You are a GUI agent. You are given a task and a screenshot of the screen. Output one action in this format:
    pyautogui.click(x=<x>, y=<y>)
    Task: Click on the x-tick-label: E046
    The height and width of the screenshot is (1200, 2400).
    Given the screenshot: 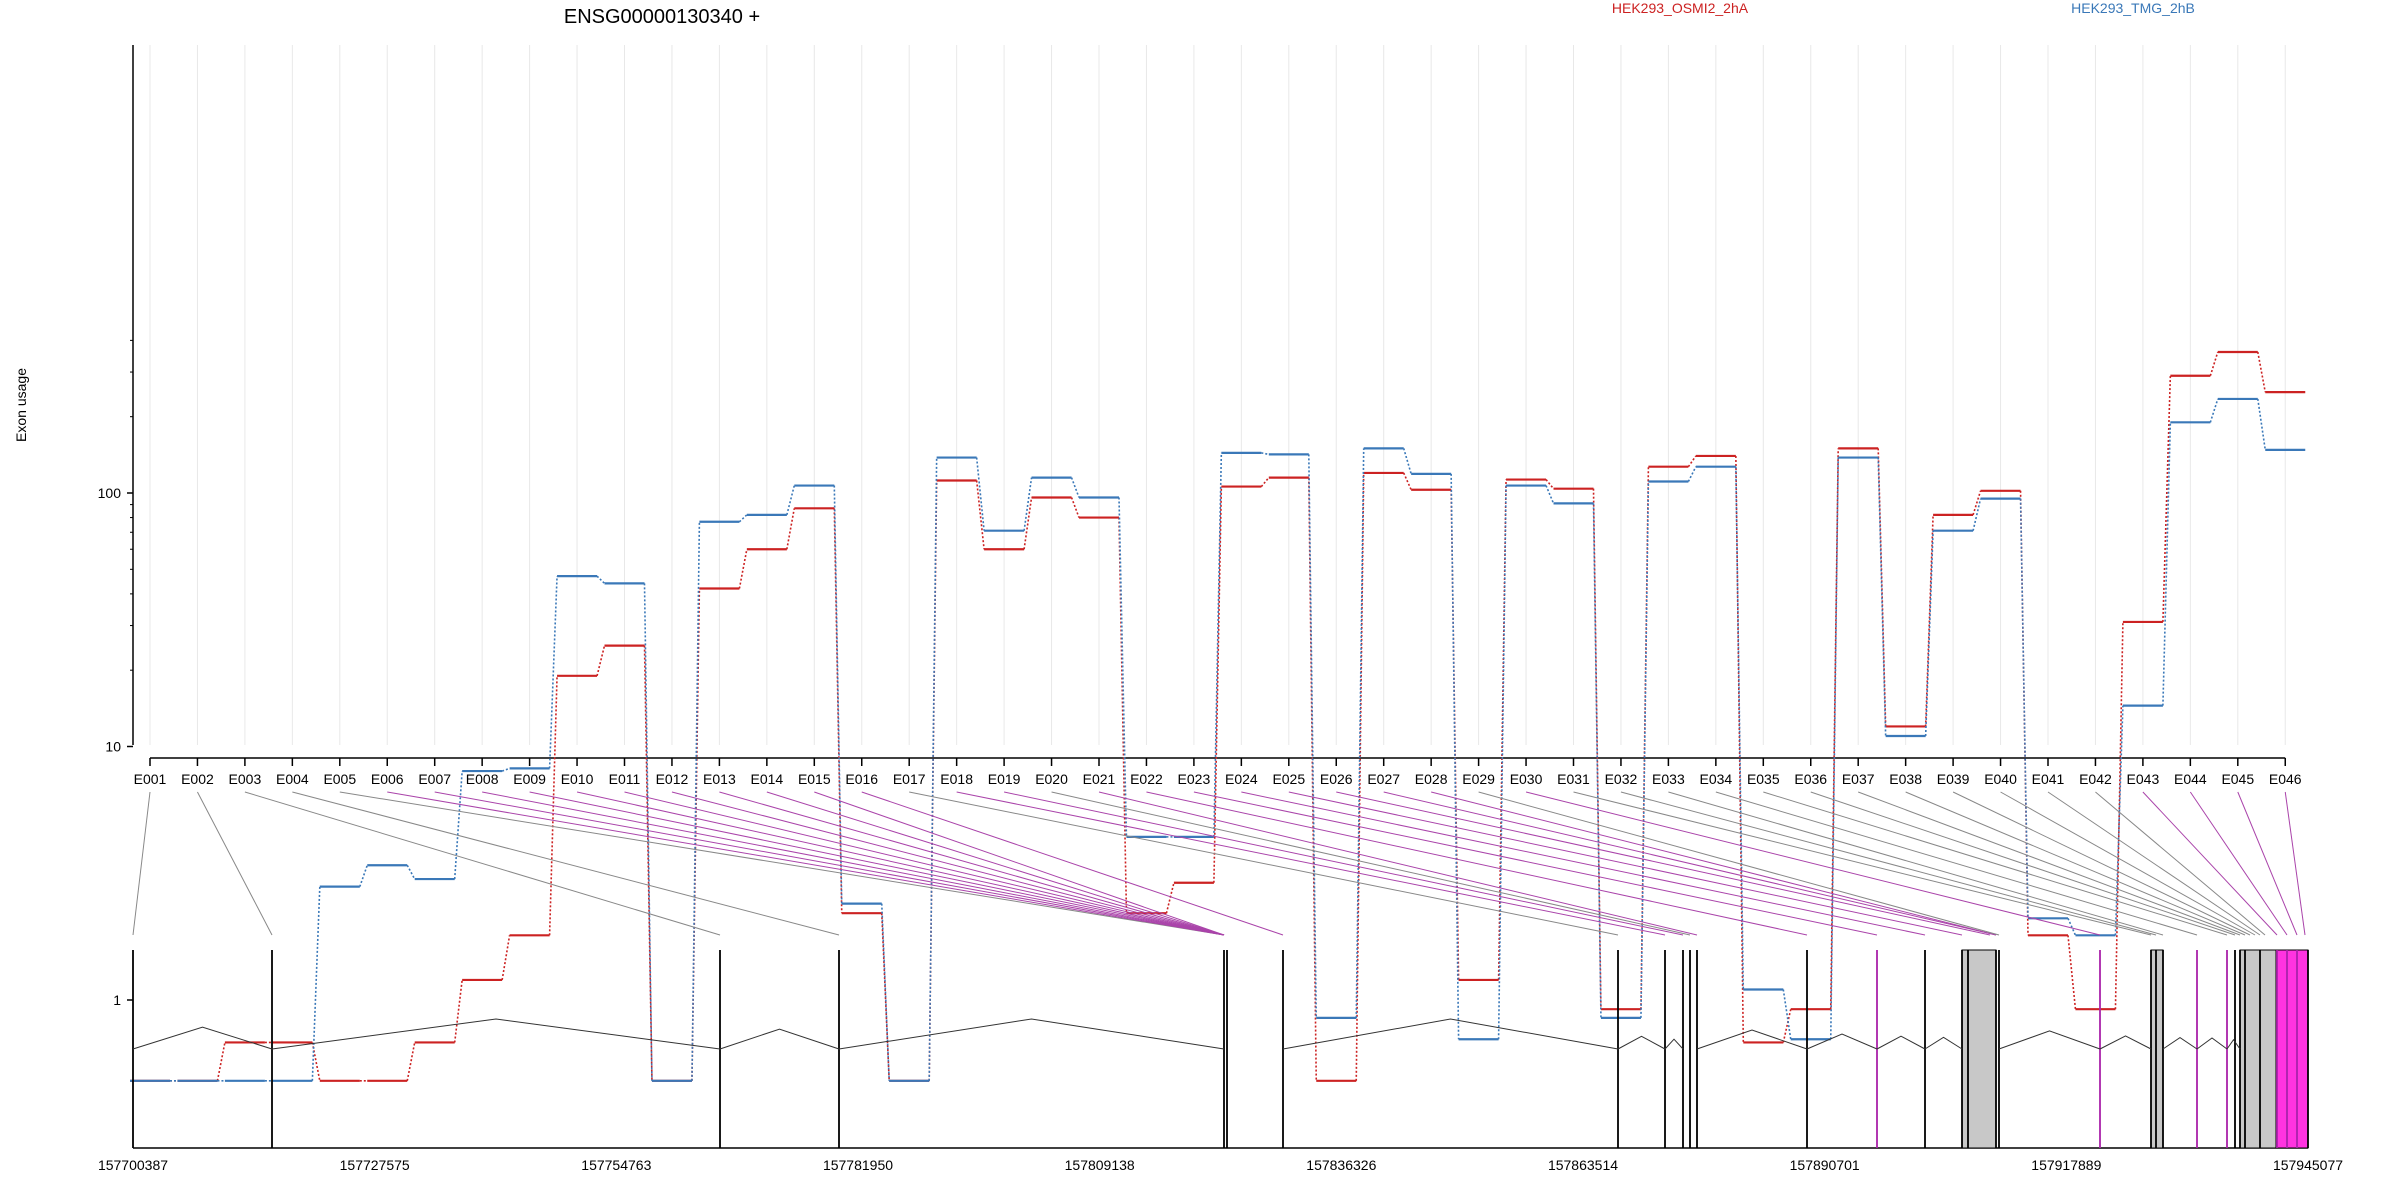 What is the action you would take?
    pyautogui.click(x=2285, y=779)
    